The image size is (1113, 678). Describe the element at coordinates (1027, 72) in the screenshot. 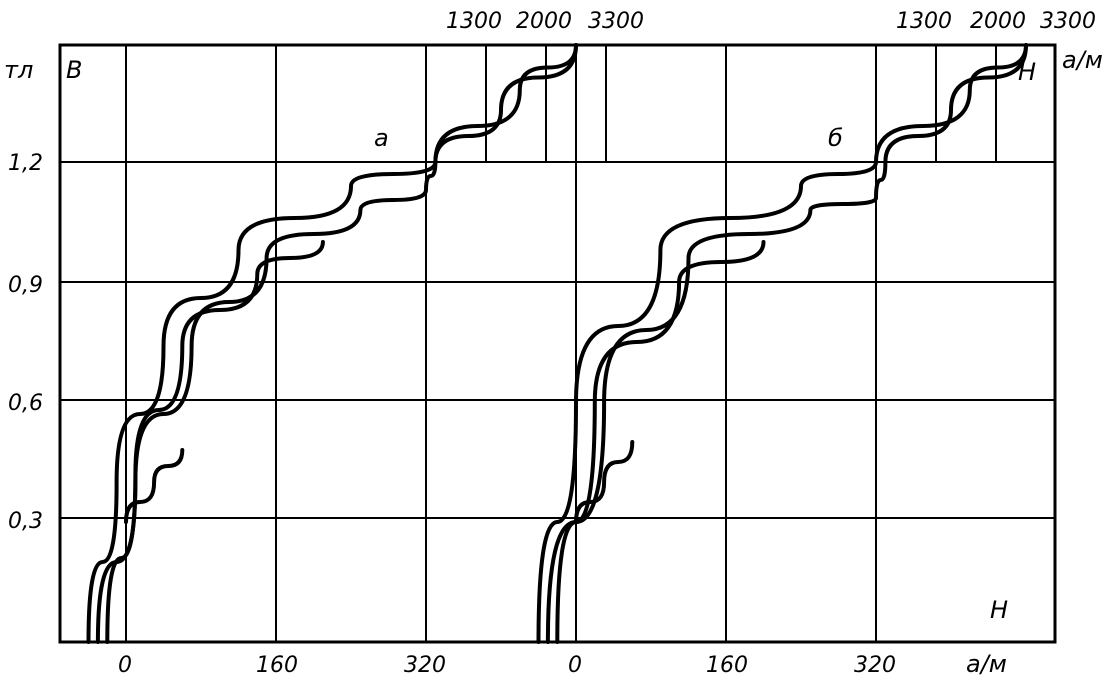

I see `h-axis-label-top: H` at that location.